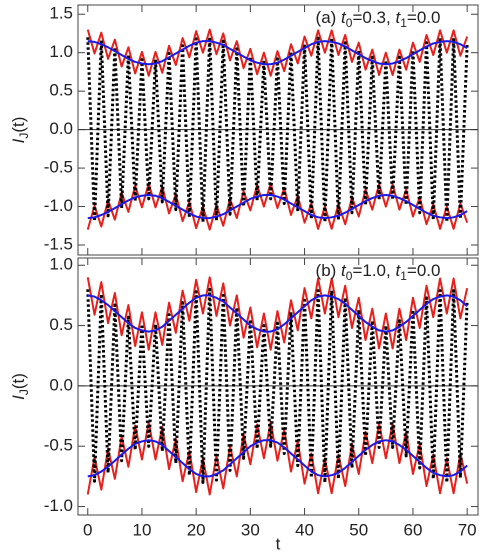  Describe the element at coordinates (196, 529) in the screenshot. I see `x-tick-label: 20` at that location.